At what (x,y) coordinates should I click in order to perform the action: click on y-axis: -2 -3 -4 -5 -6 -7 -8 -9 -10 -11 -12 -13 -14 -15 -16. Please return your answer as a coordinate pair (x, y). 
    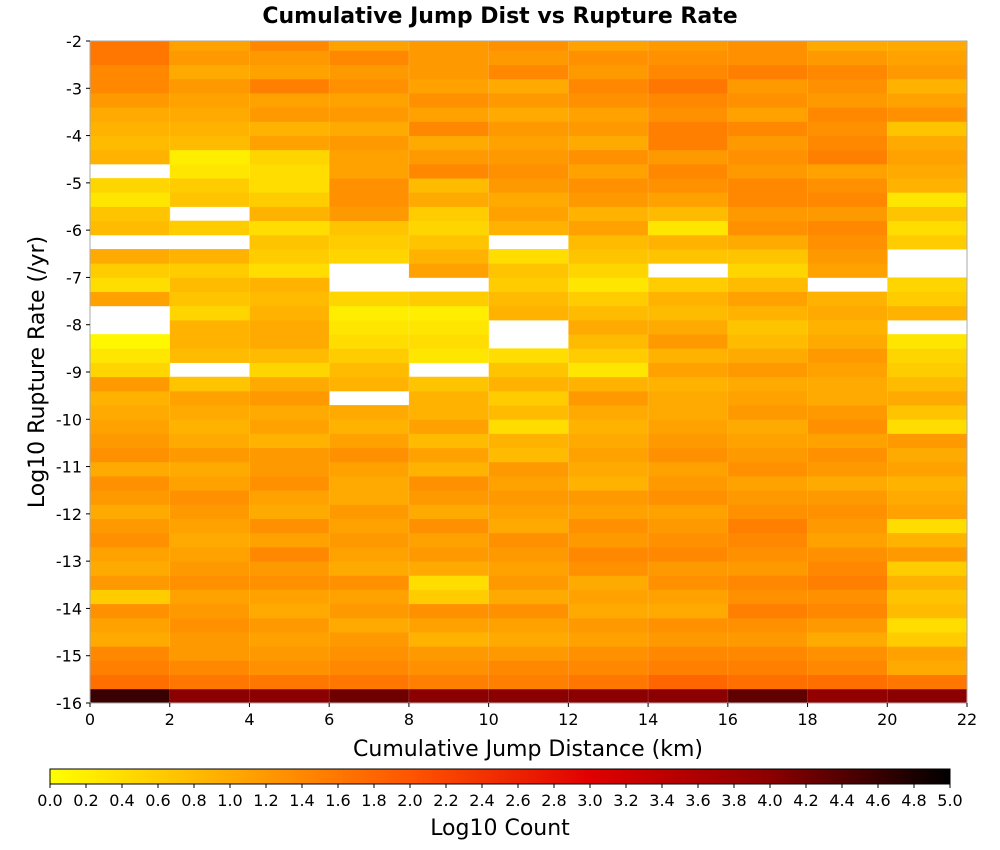
    Looking at the image, I should click on (73, 372).